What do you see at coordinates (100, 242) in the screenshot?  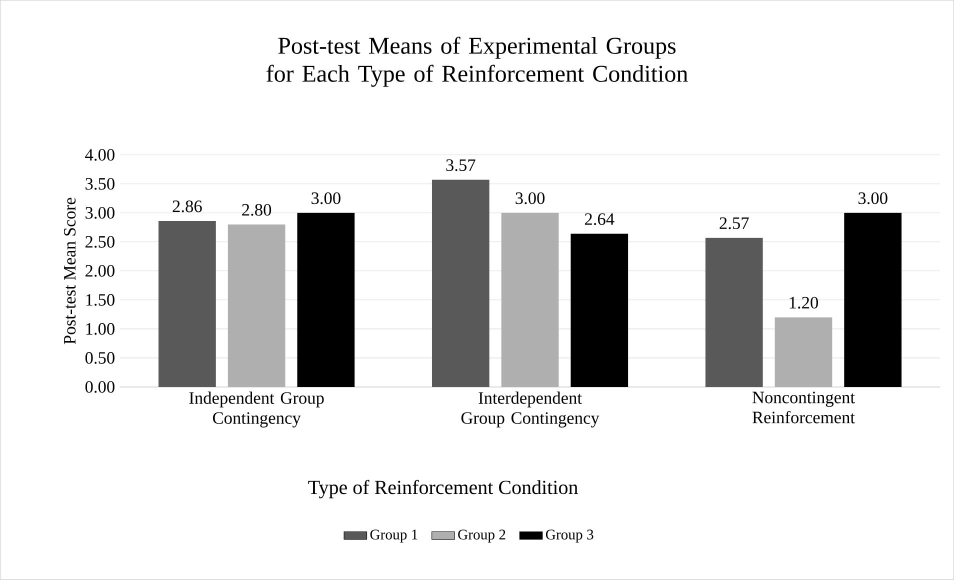 I see `y-tick-label: 2.50` at bounding box center [100, 242].